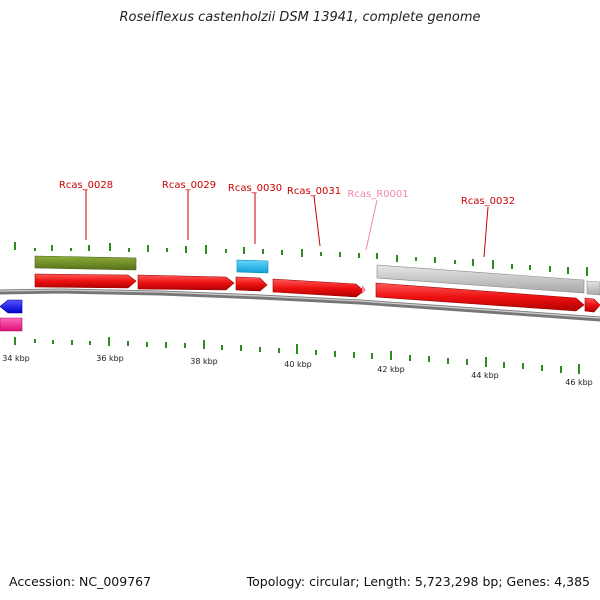  What do you see at coordinates (110, 358) in the screenshot?
I see `scale-label: 36 kbp` at bounding box center [110, 358].